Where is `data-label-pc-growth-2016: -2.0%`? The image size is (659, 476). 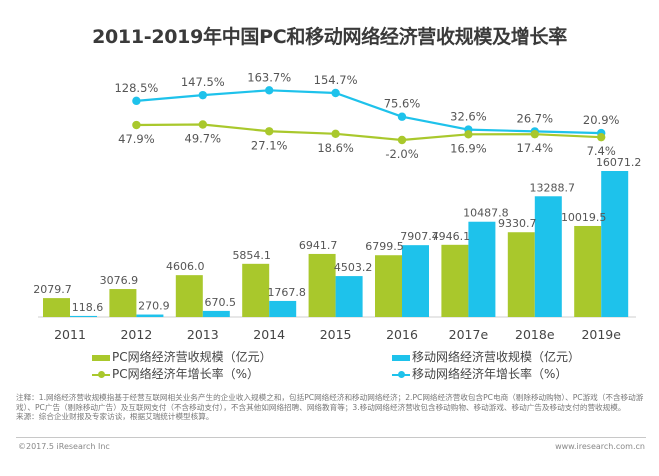 data-label-pc-growth-2016: -2.0% is located at coordinates (401, 154).